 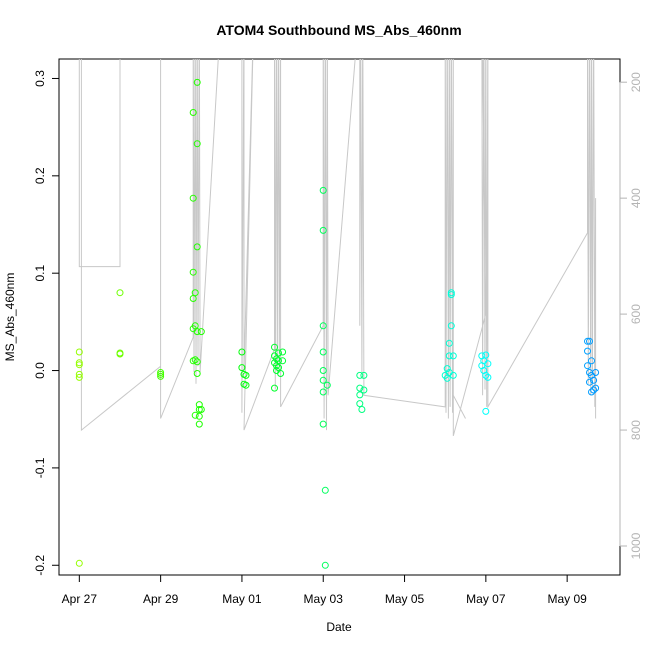 I want to click on y2-tick-label: 400, so click(x=636, y=198).